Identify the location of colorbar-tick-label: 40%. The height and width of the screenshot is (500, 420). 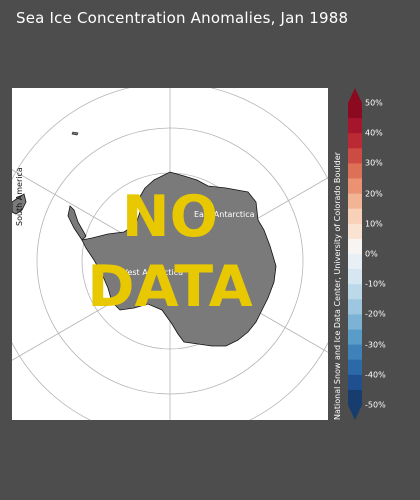
(374, 133).